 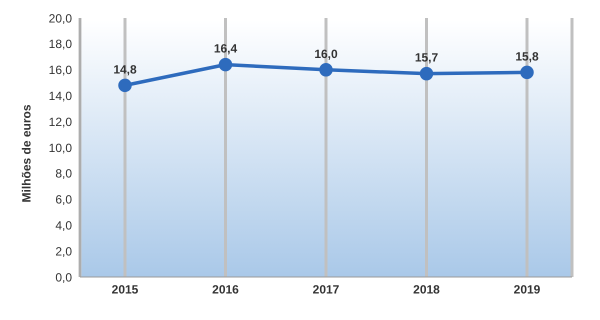 I want to click on x-tick-label: 2019, so click(x=527, y=289).